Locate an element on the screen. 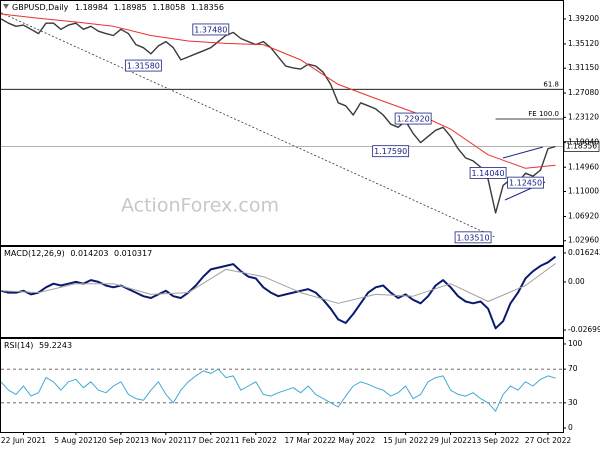 The width and height of the screenshot is (600, 450). y-tick-label: 1.19040 is located at coordinates (583, 141).